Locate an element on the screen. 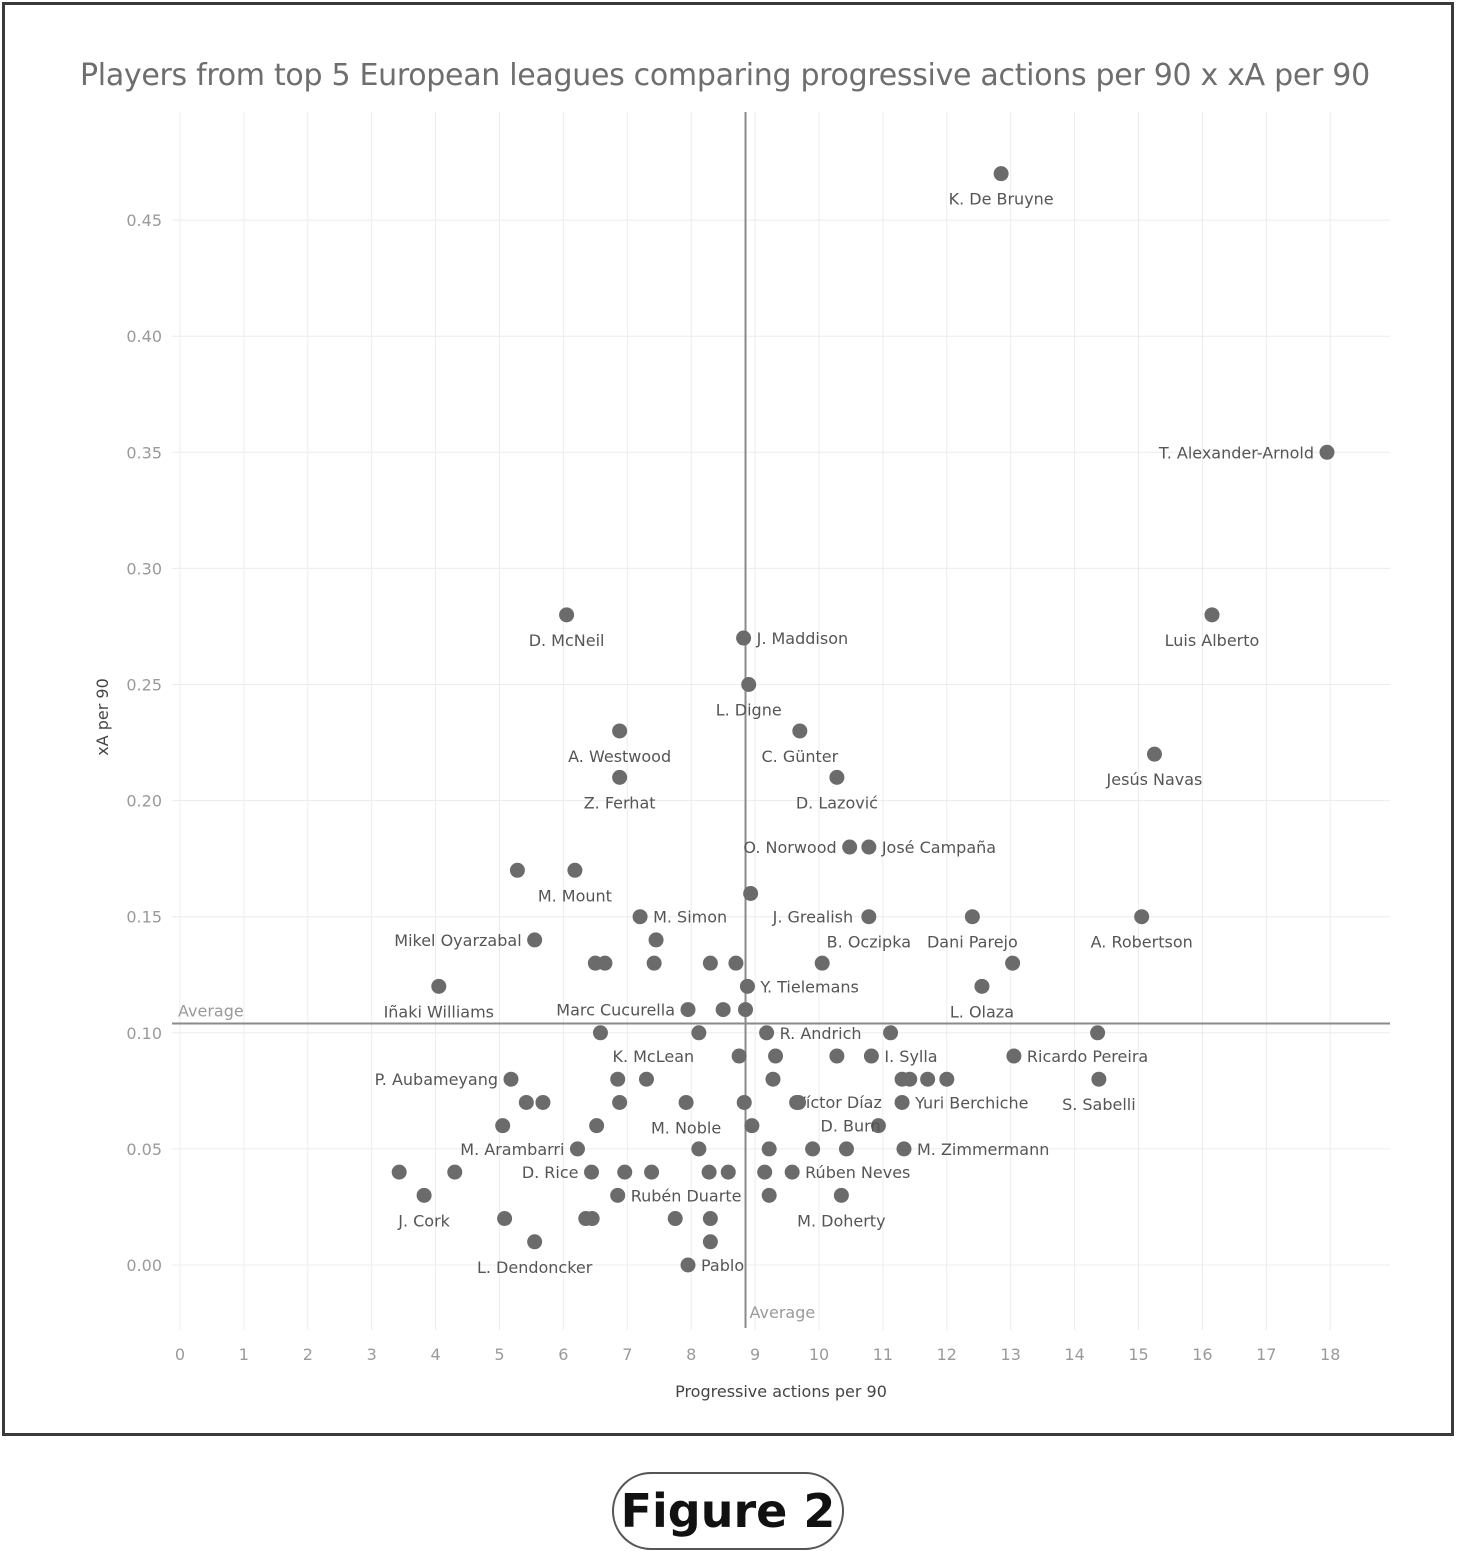 Image resolution: width=1460 pixels, height=1556 pixels. figure-label: Figure 2 is located at coordinates (728, 1511).